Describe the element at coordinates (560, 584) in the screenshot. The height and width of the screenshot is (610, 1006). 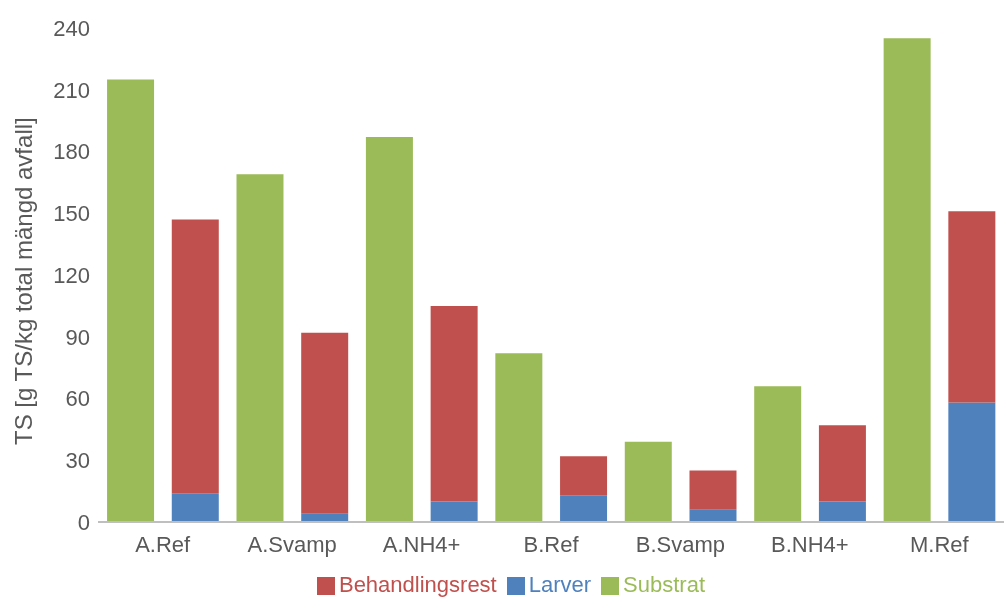
I see `legend-label: Larver` at that location.